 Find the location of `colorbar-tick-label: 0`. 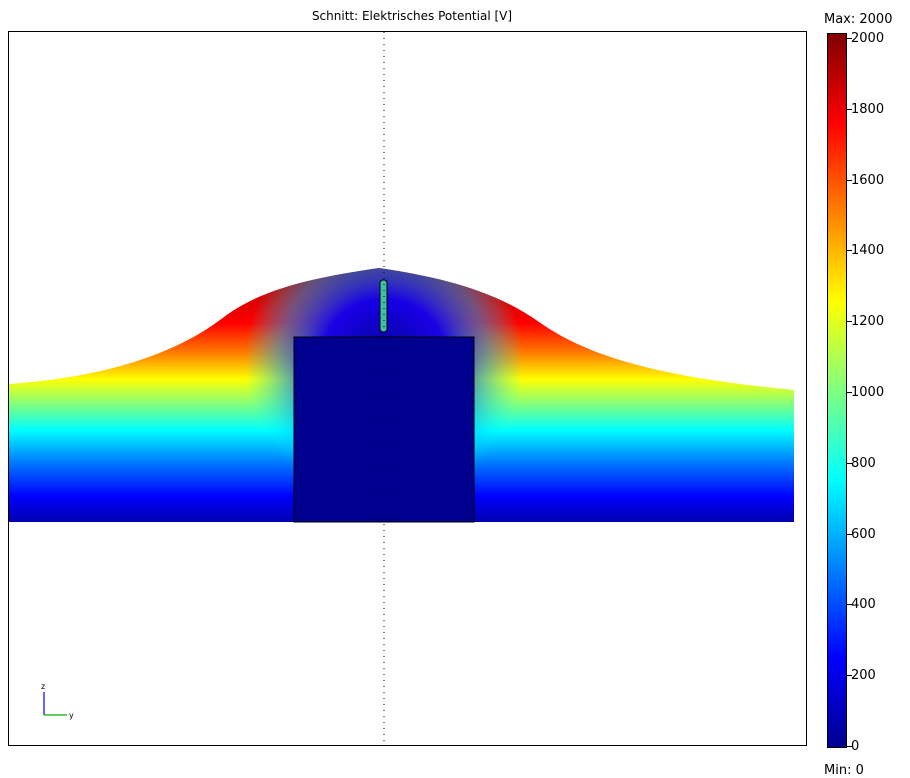

colorbar-tick-label: 0 is located at coordinates (855, 746).